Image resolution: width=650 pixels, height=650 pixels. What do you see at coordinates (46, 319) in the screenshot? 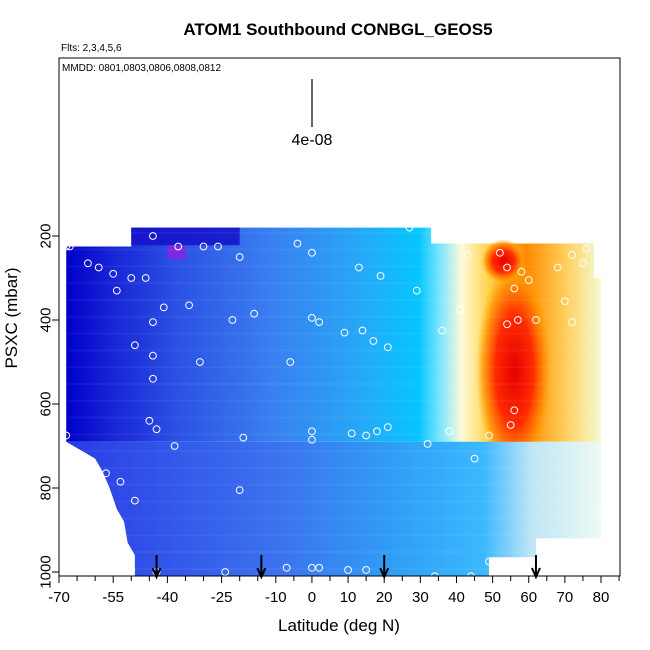
I see `y-tick-label: 400` at bounding box center [46, 319].